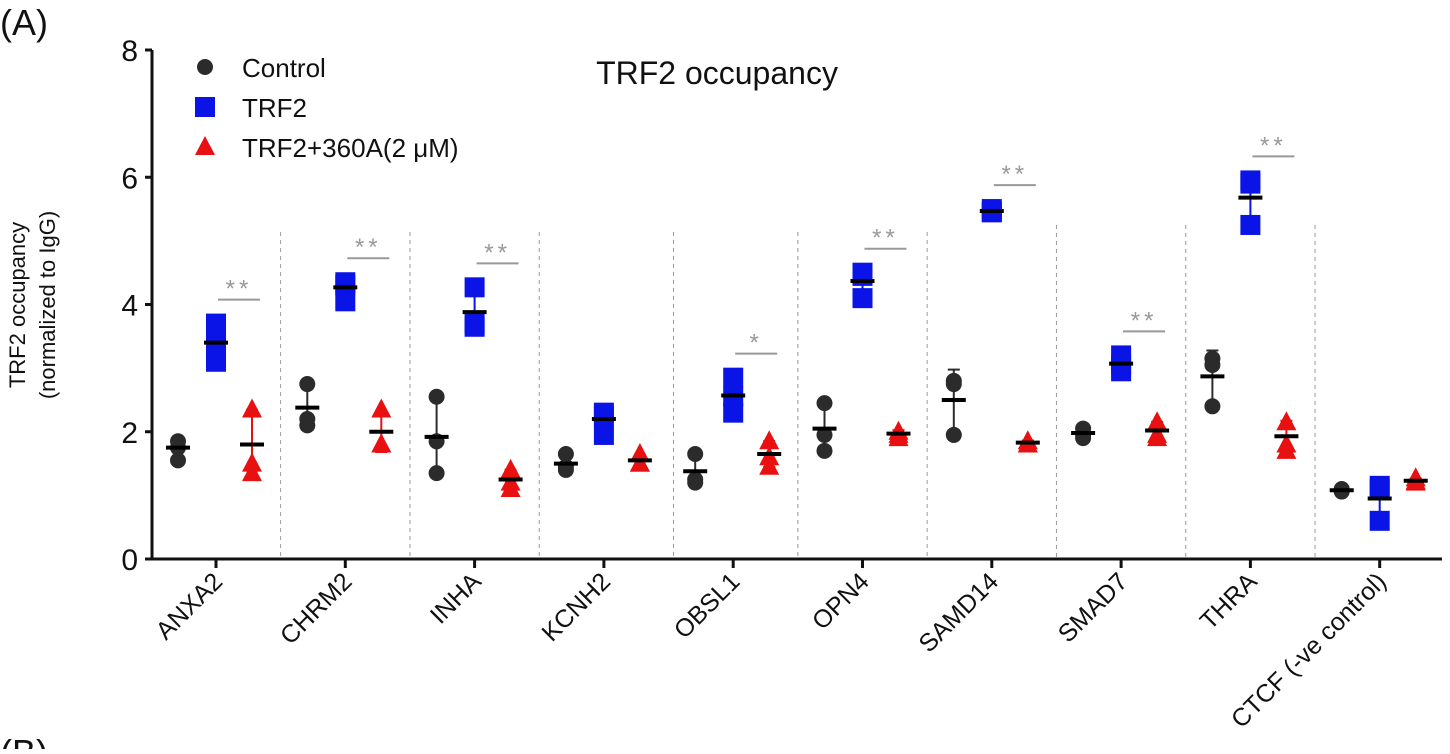 The image size is (1450, 754). What do you see at coordinates (1229, 601) in the screenshot?
I see `x-tick-label: THRA` at bounding box center [1229, 601].